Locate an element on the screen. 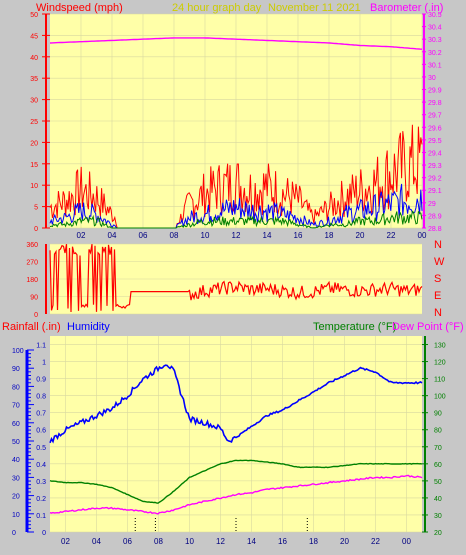 The height and width of the screenshot is (555, 466). rain-y-tick-label: 0.5 is located at coordinates (41, 448).